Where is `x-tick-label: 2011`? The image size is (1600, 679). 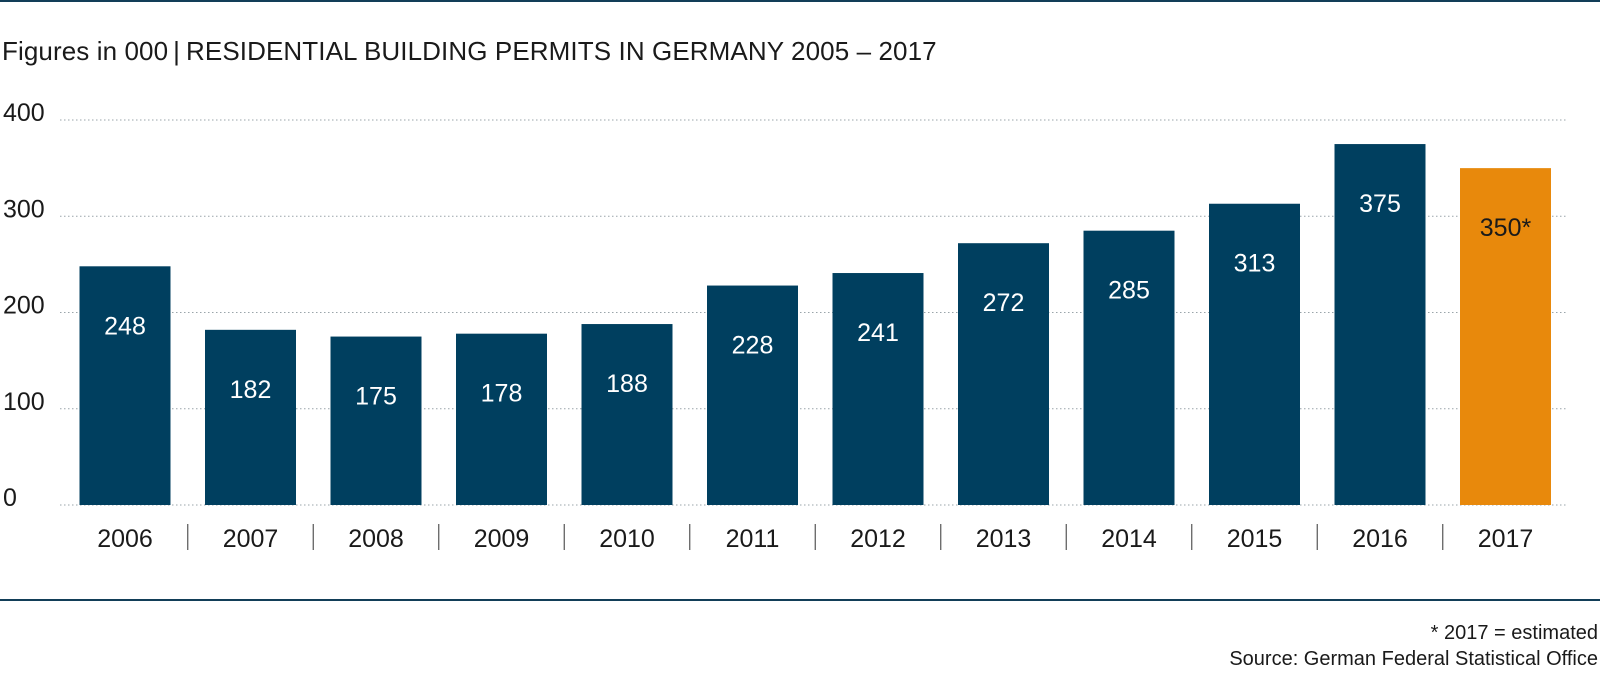
x-tick-label: 2011 is located at coordinates (753, 539).